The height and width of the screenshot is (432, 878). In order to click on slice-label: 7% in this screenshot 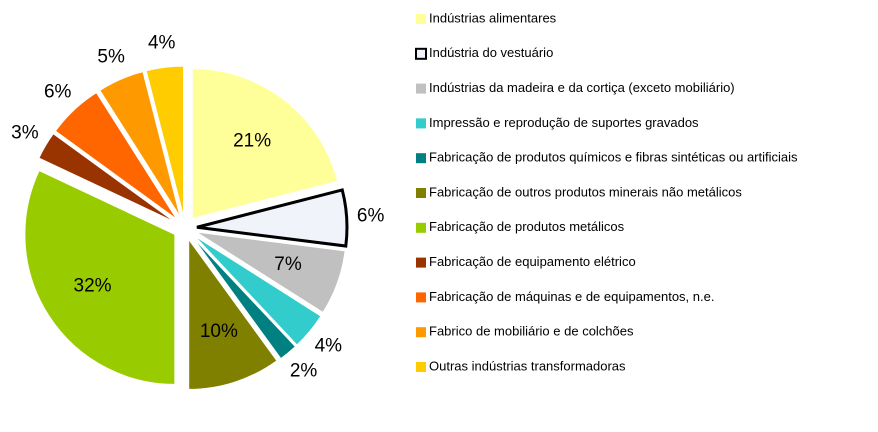, I will do `click(288, 264)`.